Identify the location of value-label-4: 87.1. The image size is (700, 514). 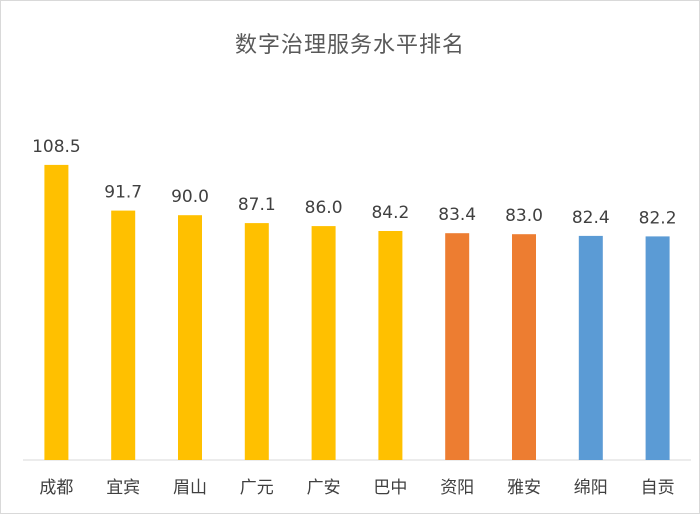
(257, 205).